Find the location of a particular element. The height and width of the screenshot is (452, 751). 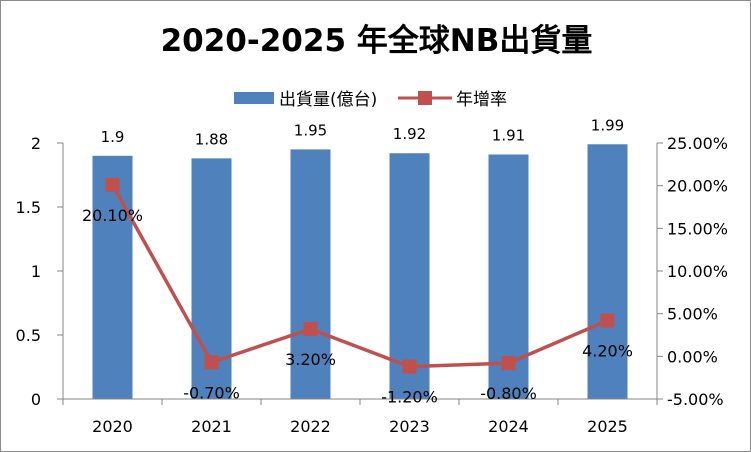

growth-value-label: 20.10% is located at coordinates (112, 215).